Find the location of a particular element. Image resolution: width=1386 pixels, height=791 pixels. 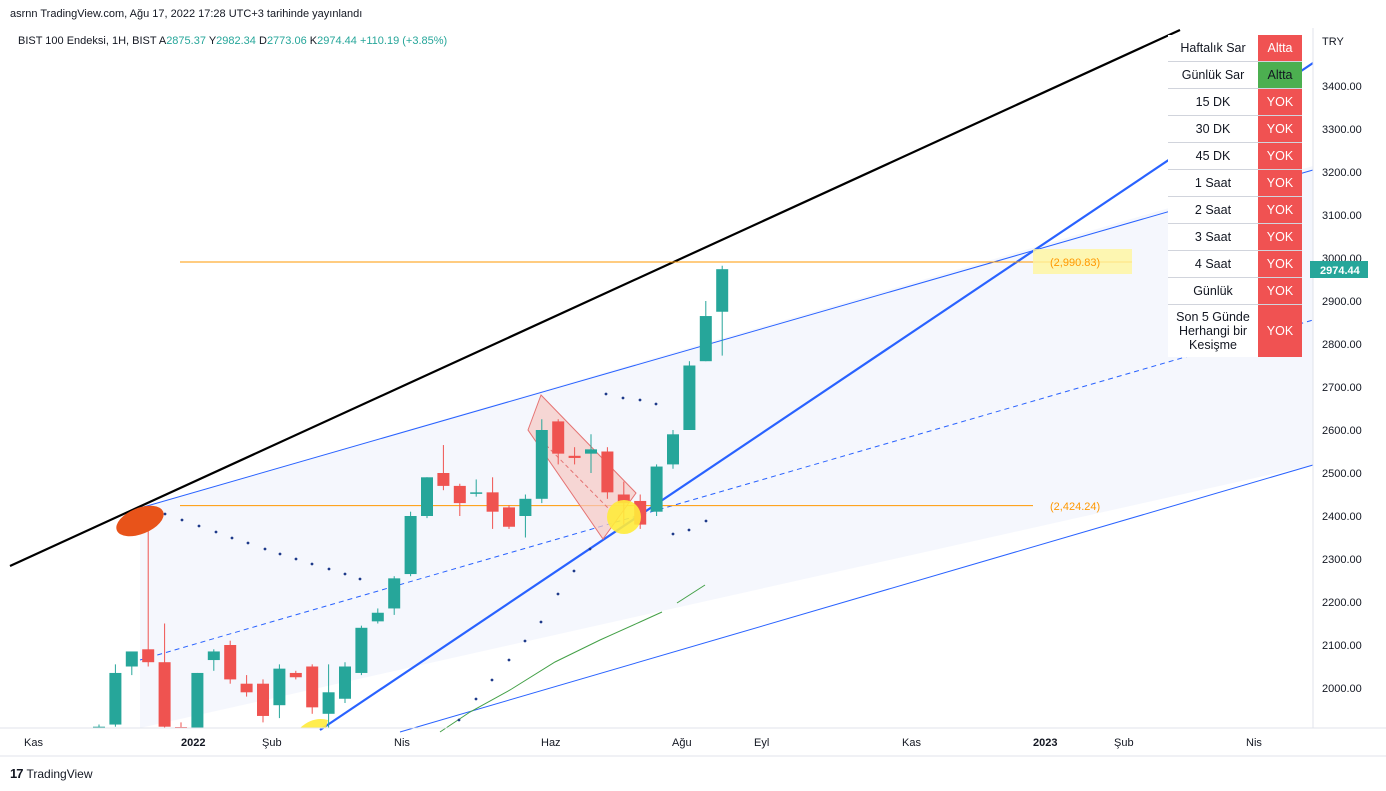

orange-highlight is located at coordinates (140, 521).